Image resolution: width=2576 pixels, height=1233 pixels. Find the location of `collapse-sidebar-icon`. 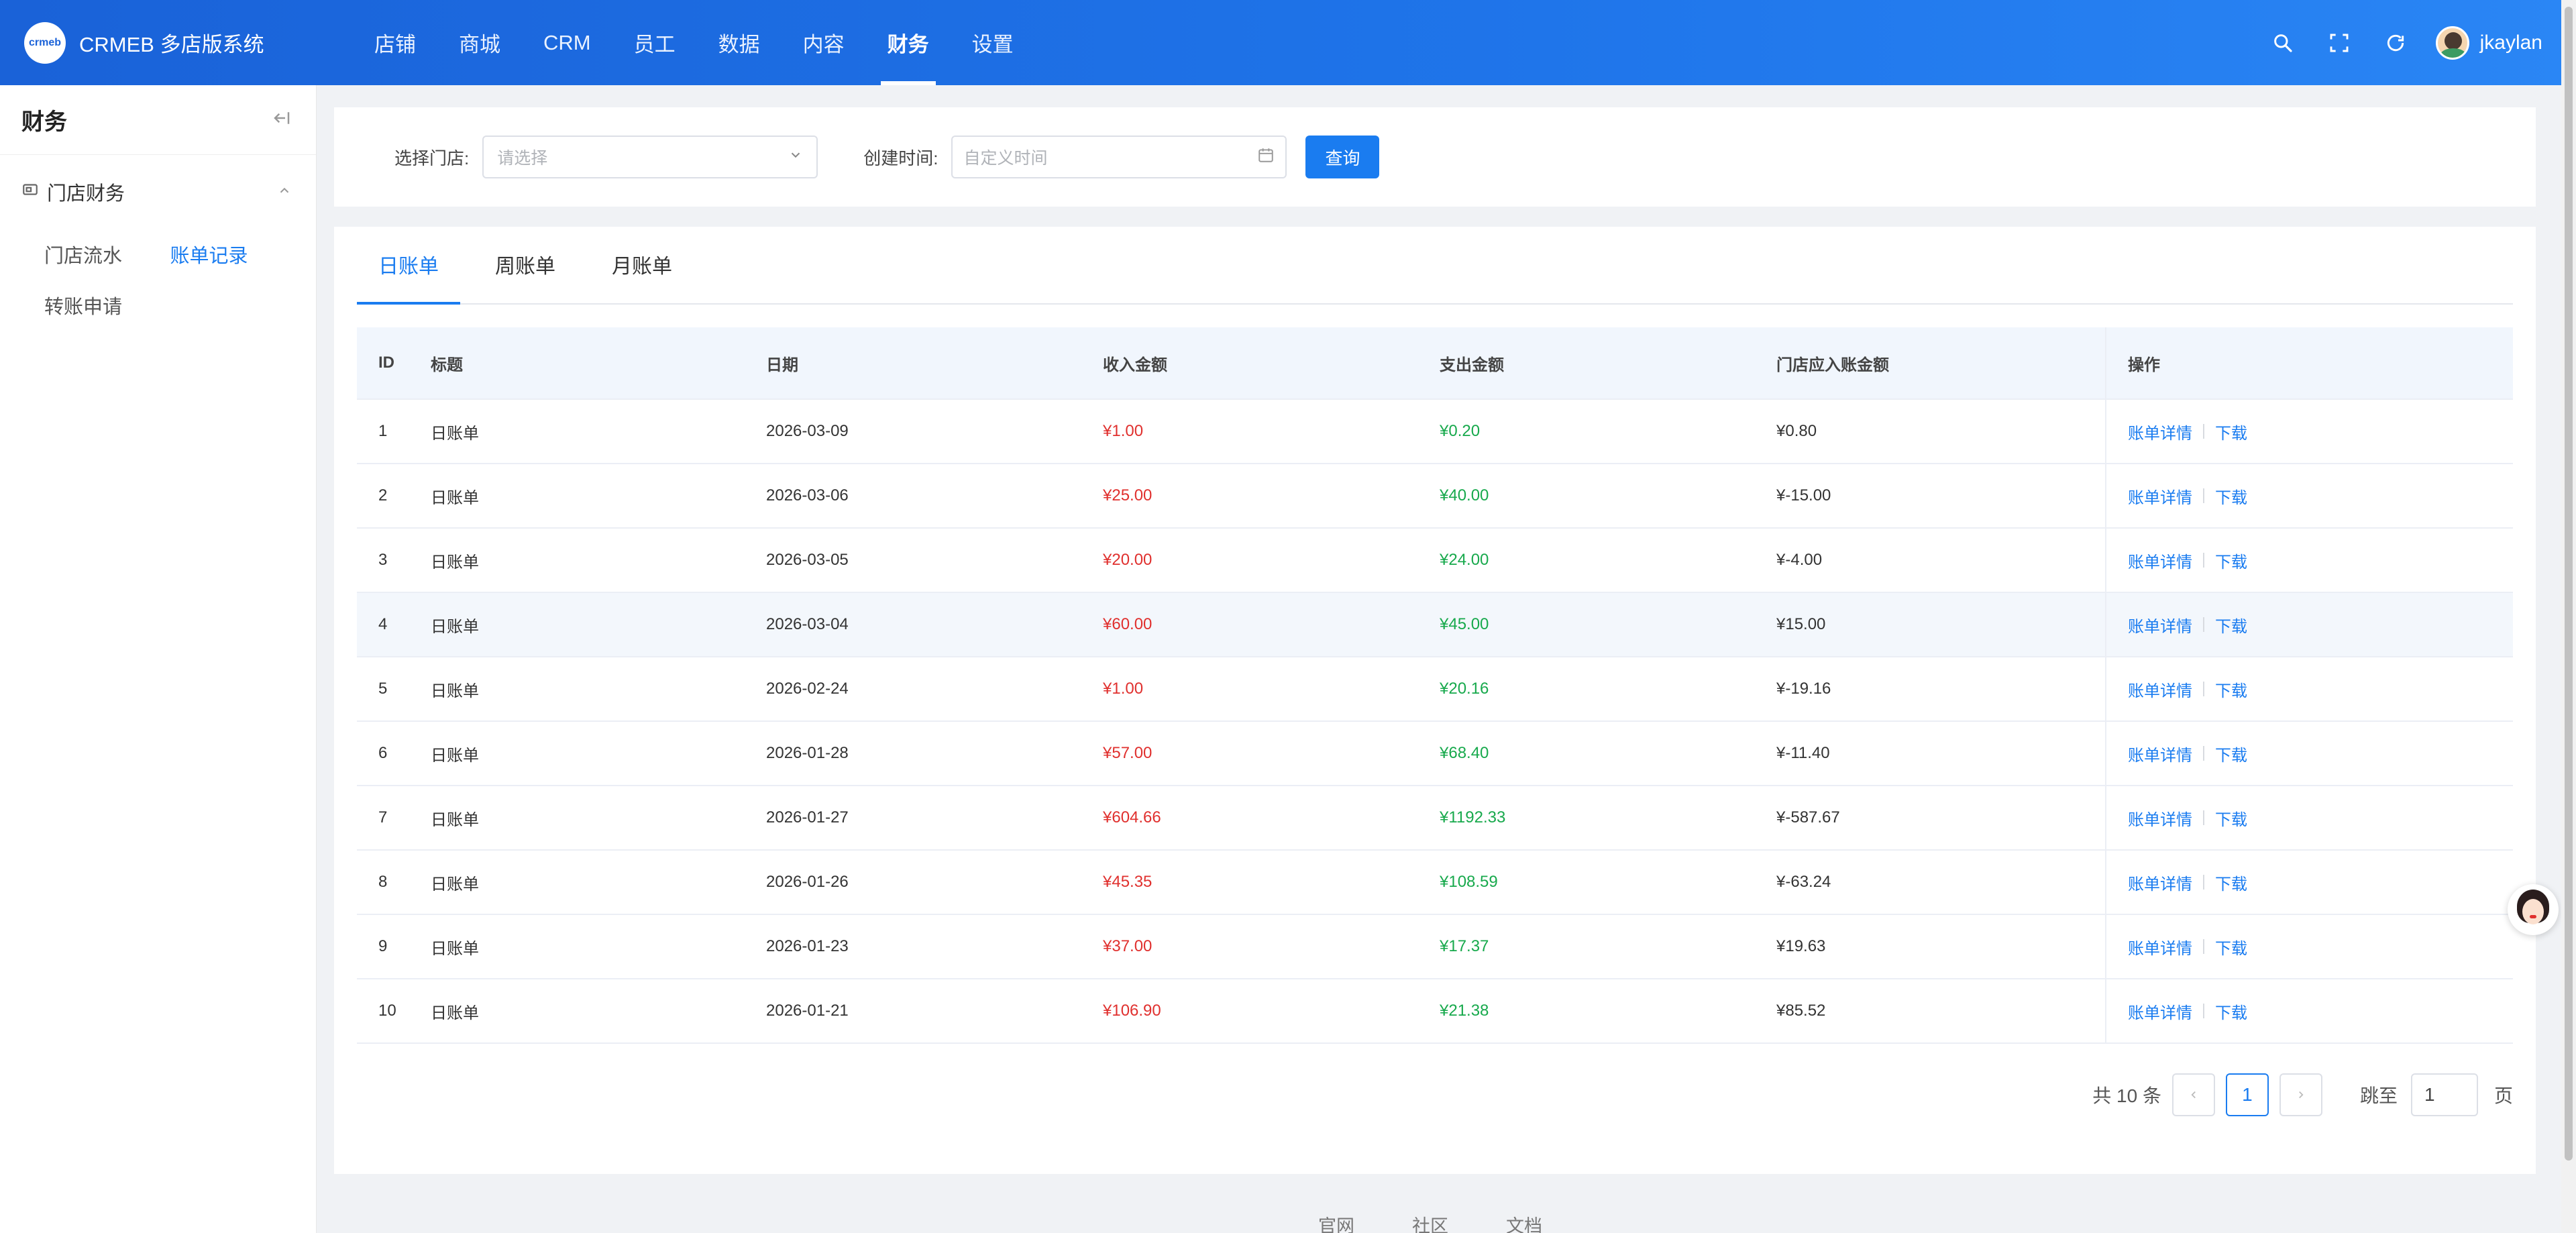

collapse-sidebar-icon is located at coordinates (282, 120).